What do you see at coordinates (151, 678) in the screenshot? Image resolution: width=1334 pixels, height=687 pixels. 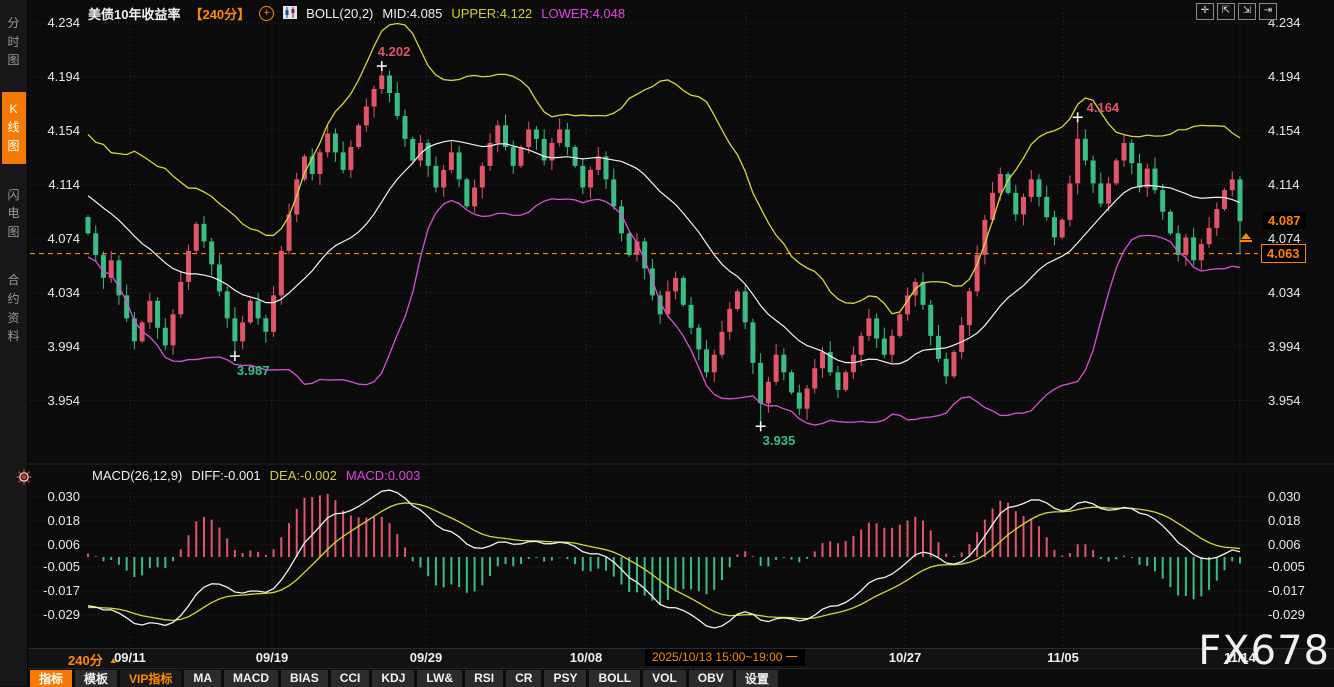 I see `toolbar-button-vip-indicators: VIP指标` at bounding box center [151, 678].